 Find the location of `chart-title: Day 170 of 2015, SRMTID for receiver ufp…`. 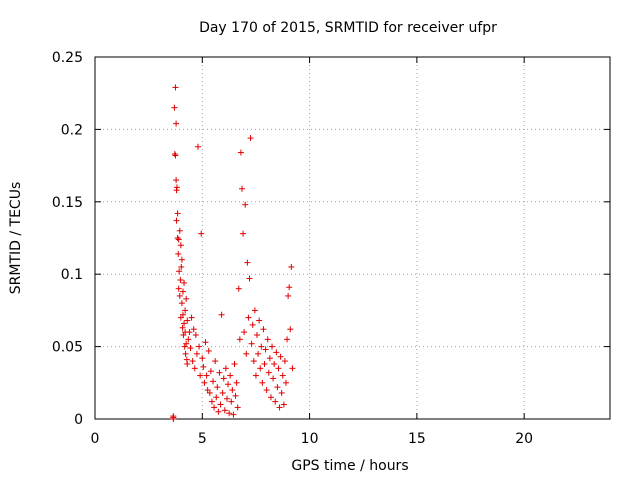

chart-title: Day 170 of 2015, SRMTID for receiver ufp… is located at coordinates (348, 28).